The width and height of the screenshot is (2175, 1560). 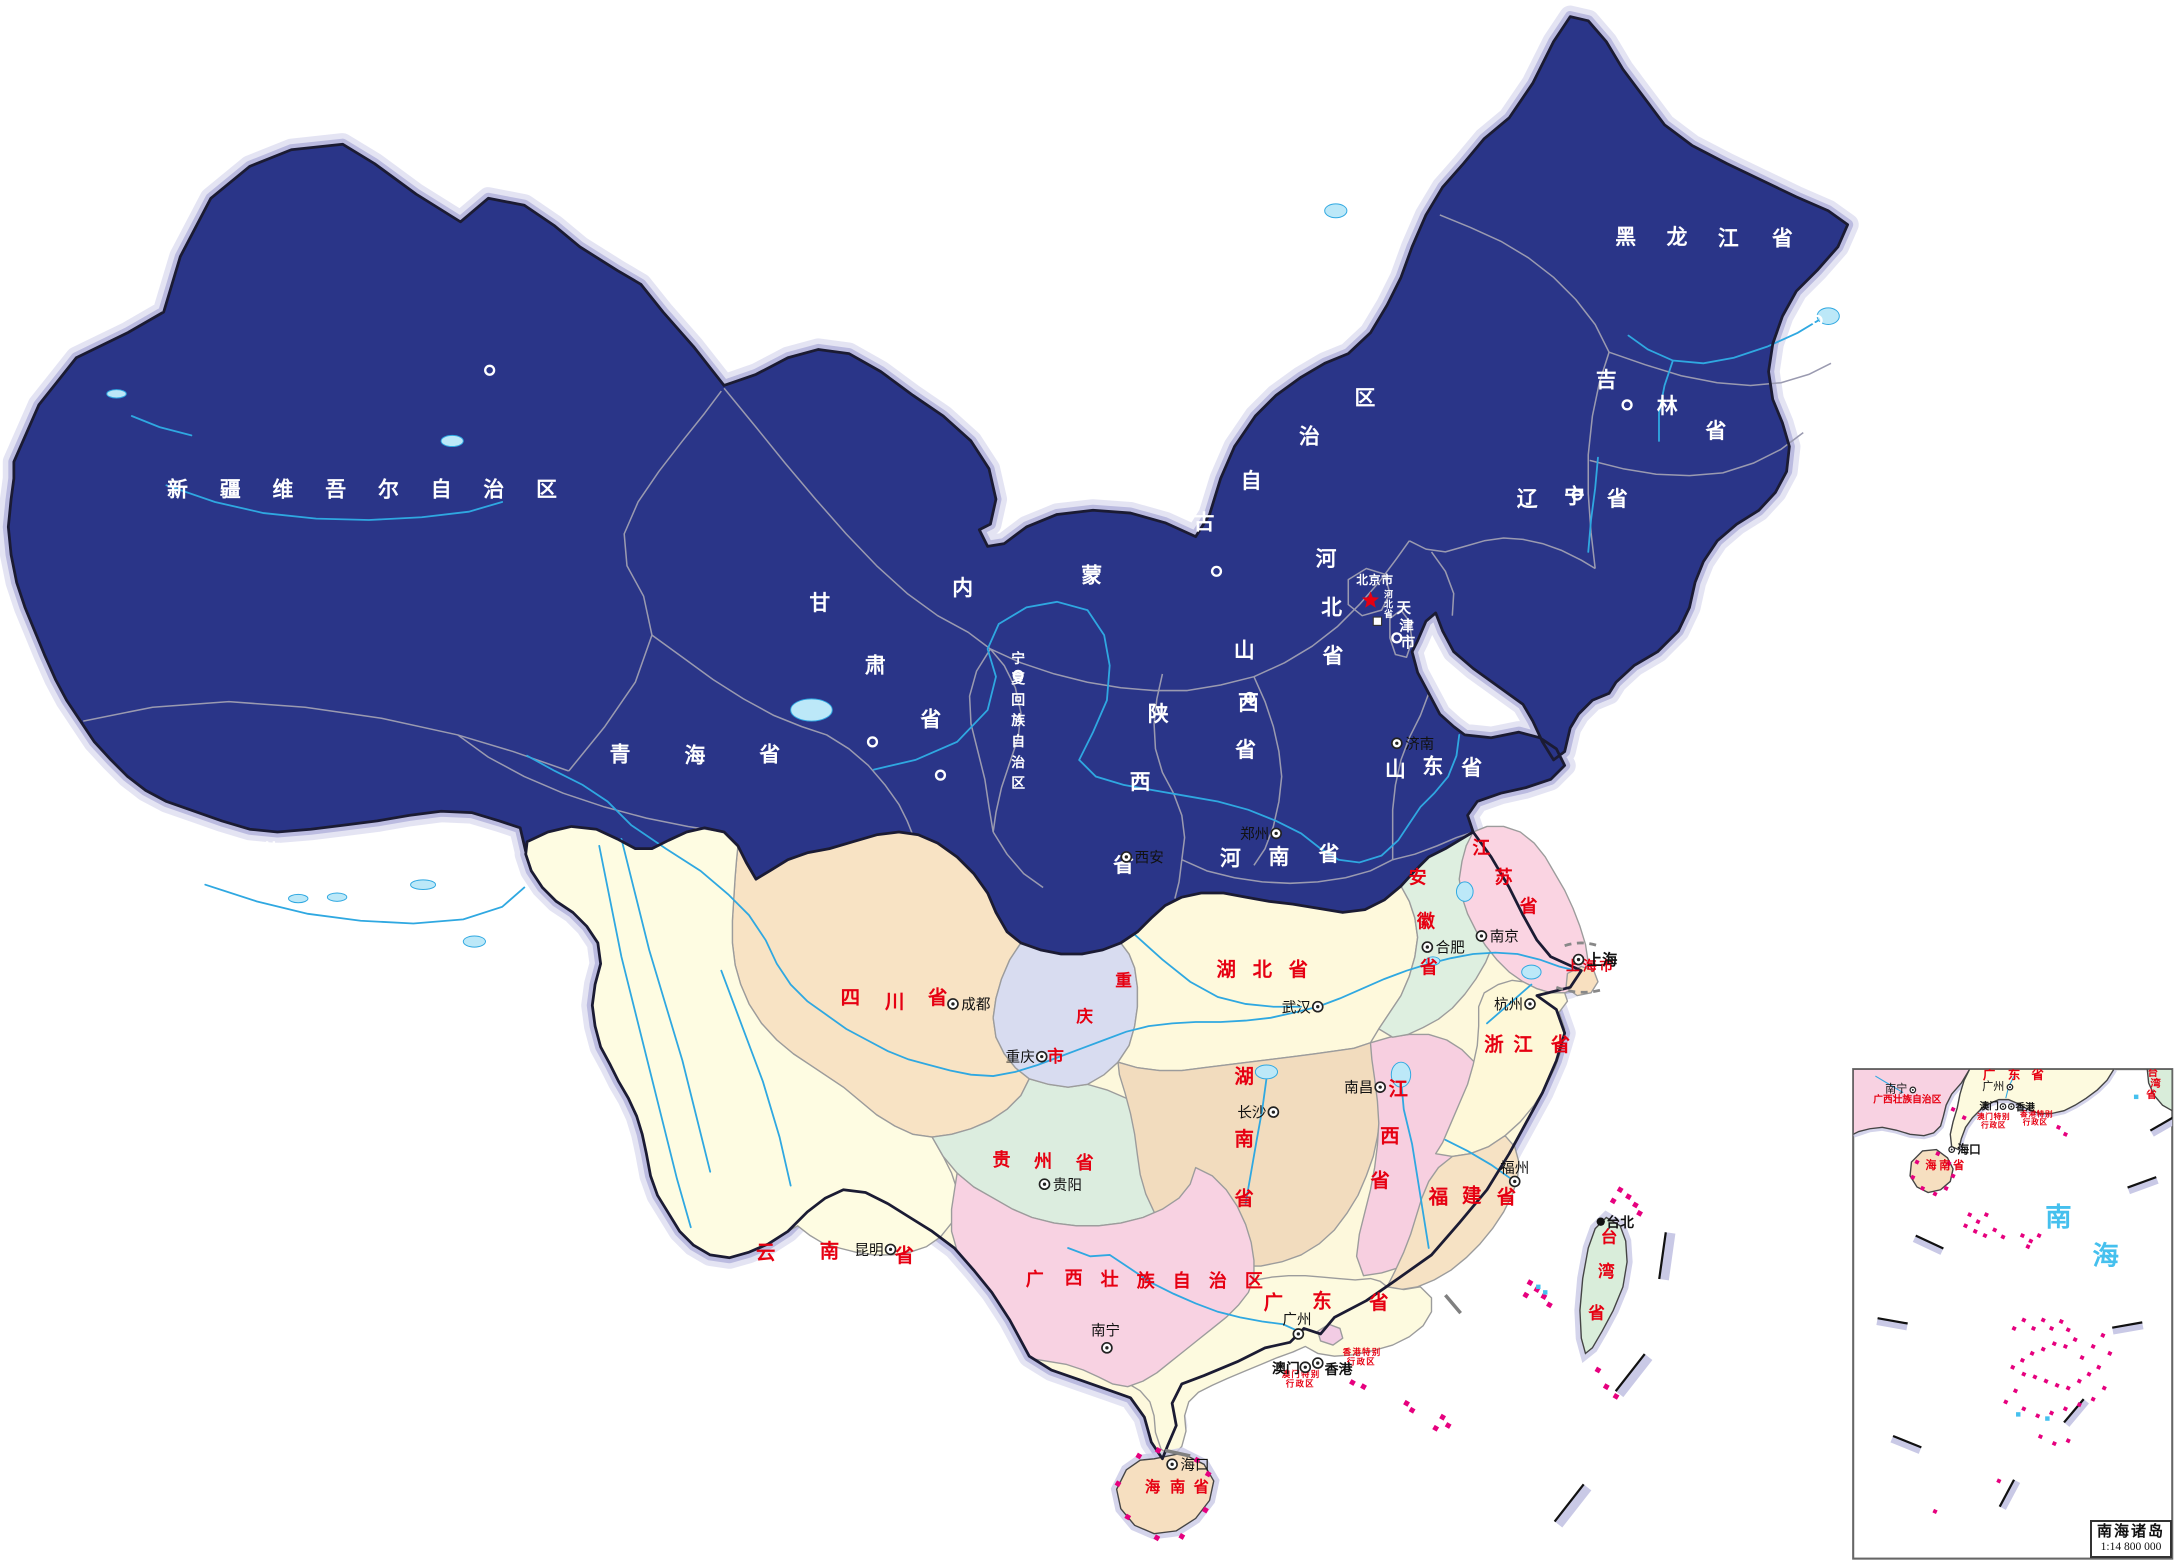 What do you see at coordinates (1603, 1285) in the screenshot?
I see `province-taiwan` at bounding box center [1603, 1285].